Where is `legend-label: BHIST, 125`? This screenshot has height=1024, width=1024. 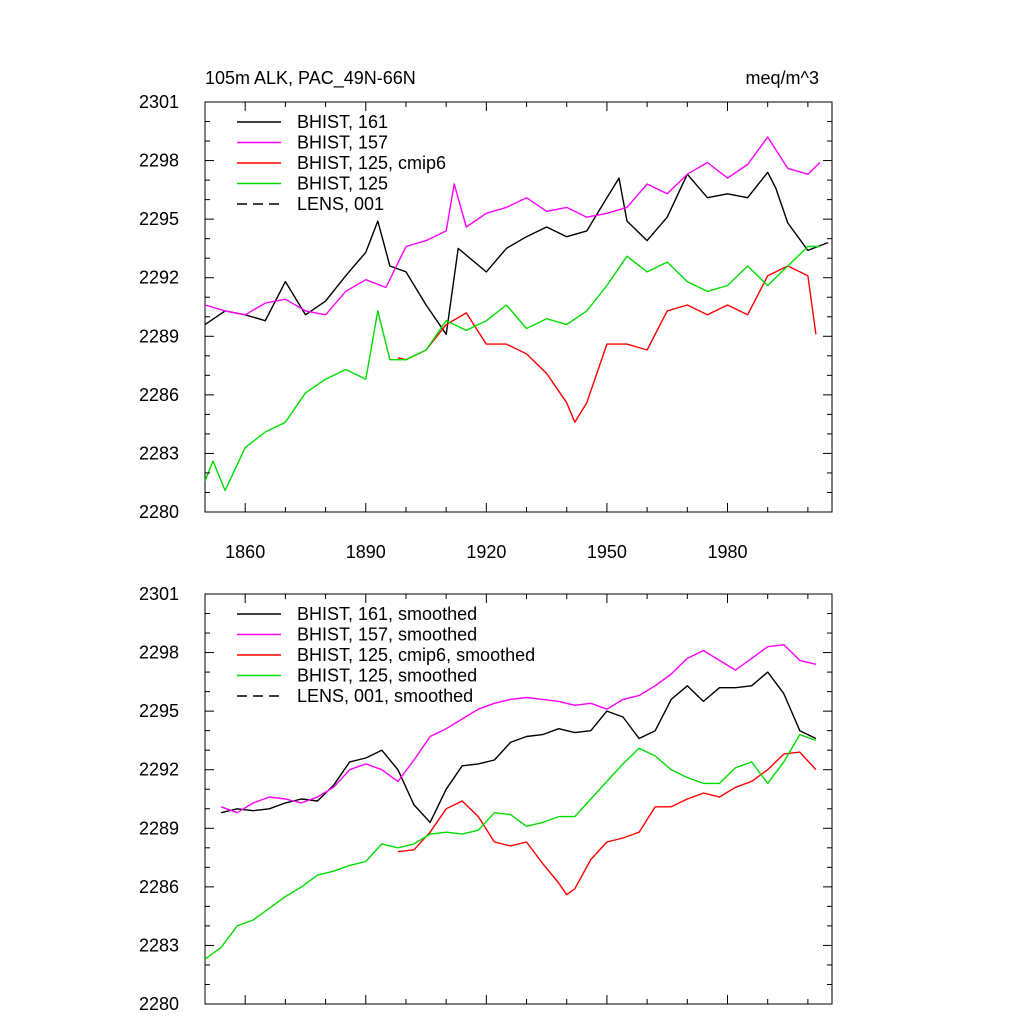 legend-label: BHIST, 125 is located at coordinates (342, 184).